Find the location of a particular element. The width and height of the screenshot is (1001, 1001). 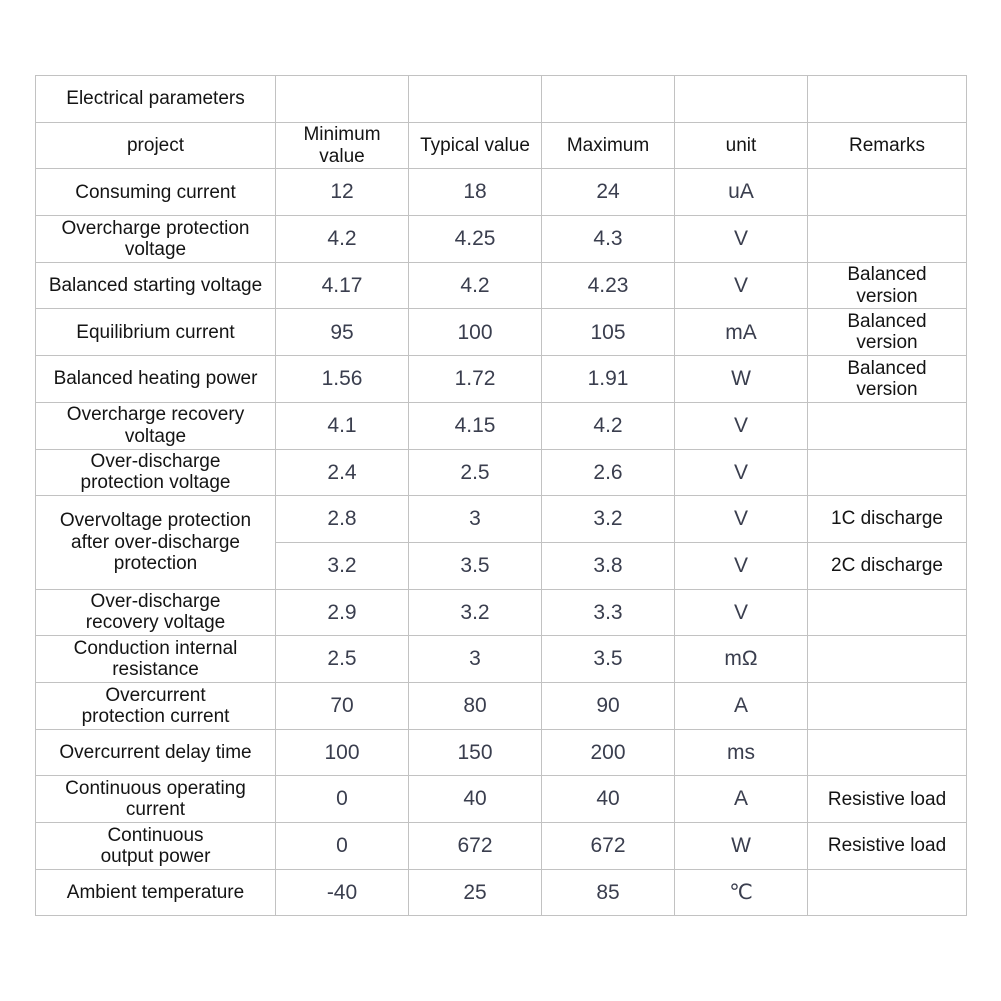

minimum-value-cell: 3.2 is located at coordinates (342, 565).